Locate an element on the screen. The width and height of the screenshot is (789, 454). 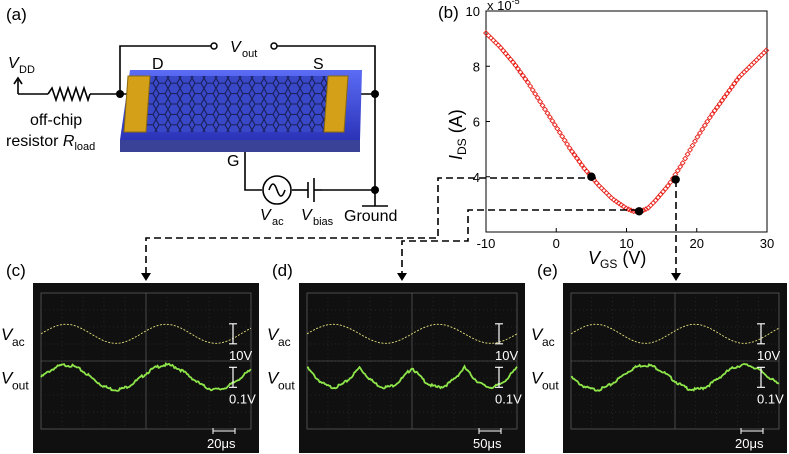
ground-label: Ground is located at coordinates (370, 216).